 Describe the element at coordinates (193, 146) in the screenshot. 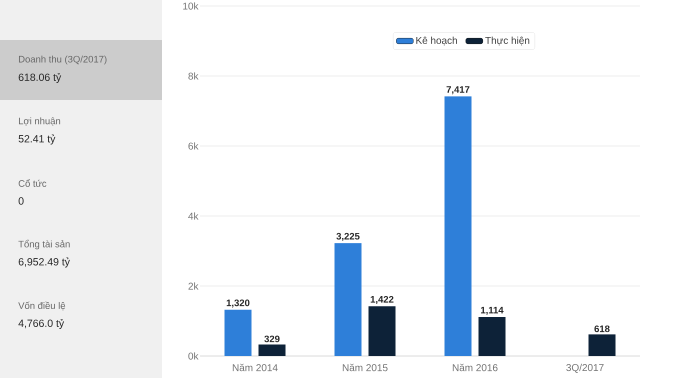

I see `y-tick-label: 6k` at that location.